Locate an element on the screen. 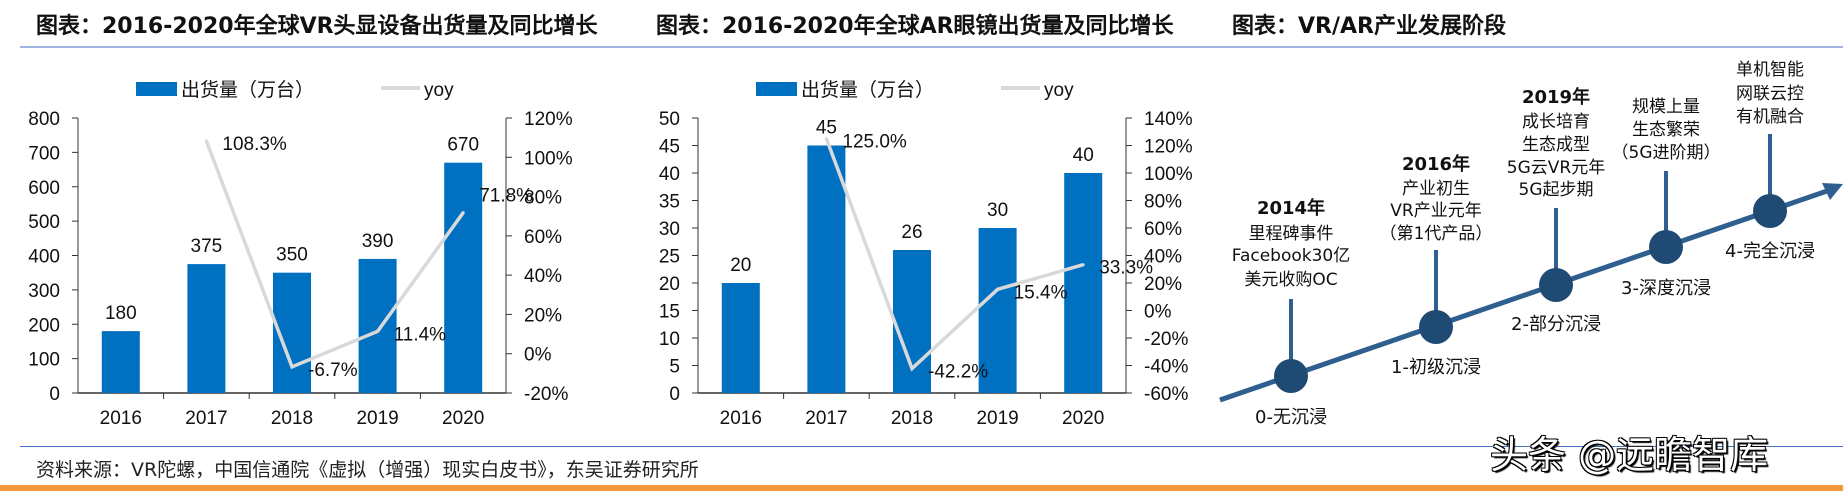 The height and width of the screenshot is (491, 1843). left-tick-label: 400 is located at coordinates (44, 257).